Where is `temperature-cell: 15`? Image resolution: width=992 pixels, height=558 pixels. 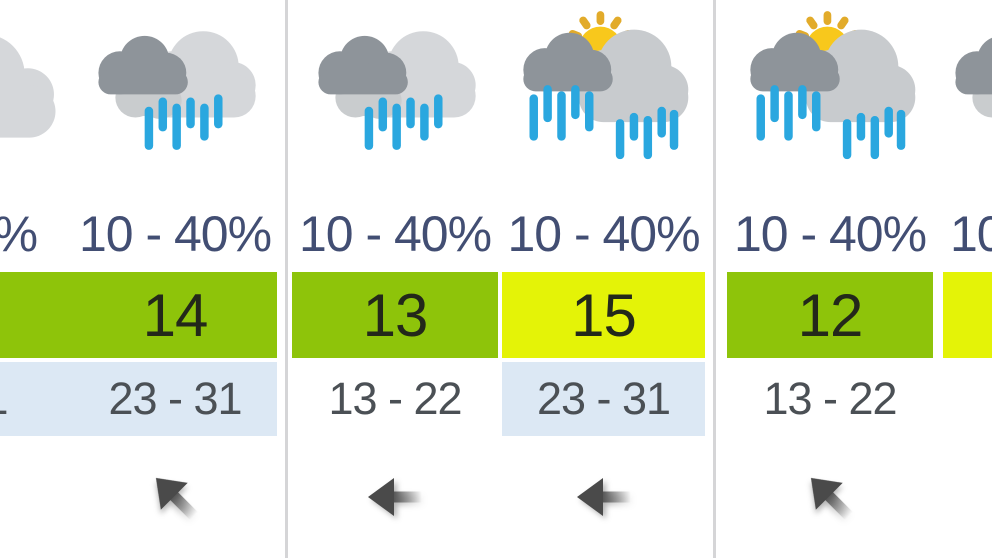 temperature-cell: 15 is located at coordinates (603, 315).